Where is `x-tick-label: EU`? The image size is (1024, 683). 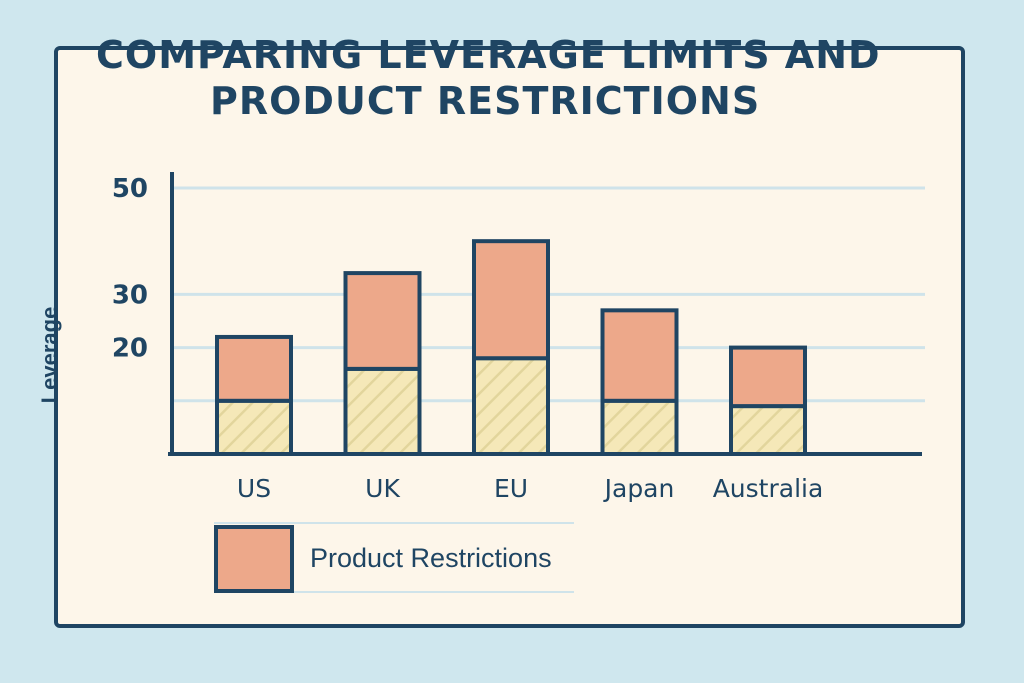
x-tick-label: EU is located at coordinates (511, 488).